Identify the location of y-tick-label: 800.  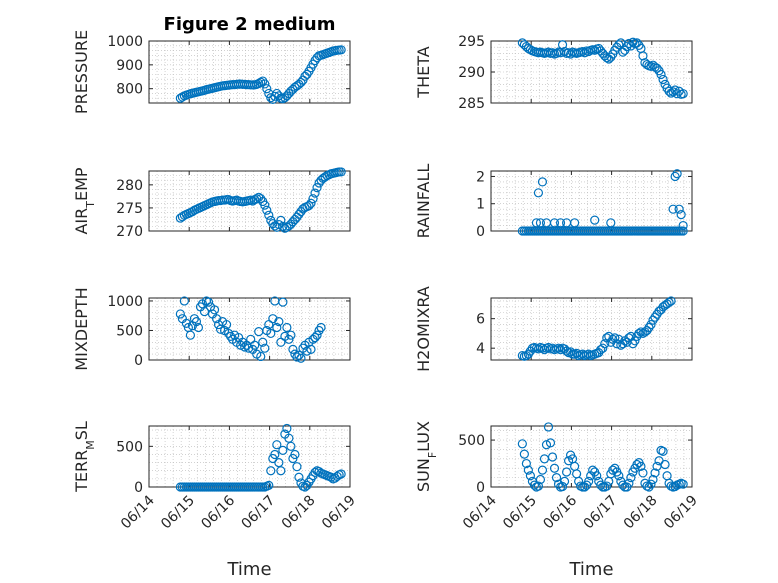
(129, 90).